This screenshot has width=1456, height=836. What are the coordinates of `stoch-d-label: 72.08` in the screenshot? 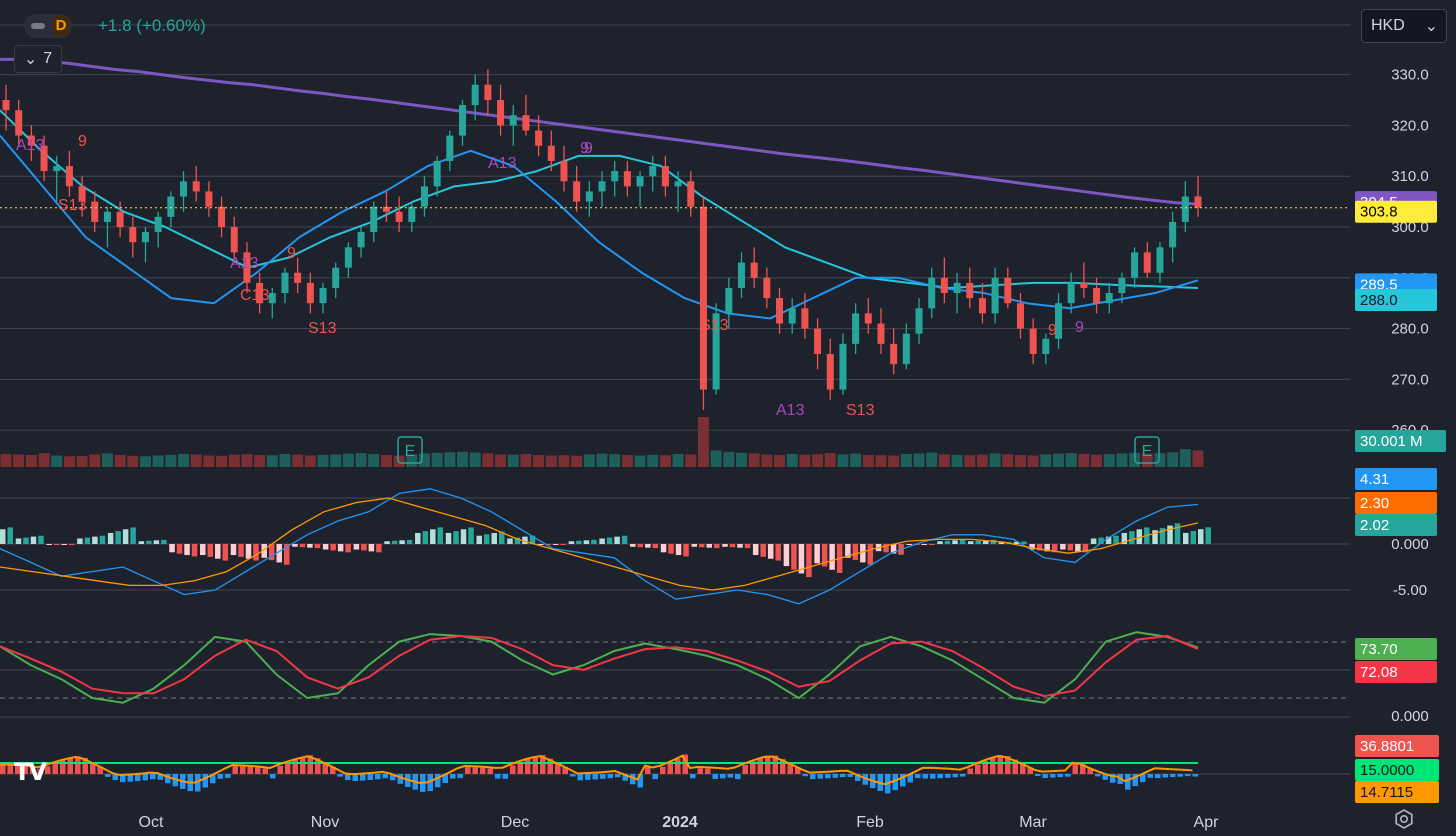 It's located at (1379, 672).